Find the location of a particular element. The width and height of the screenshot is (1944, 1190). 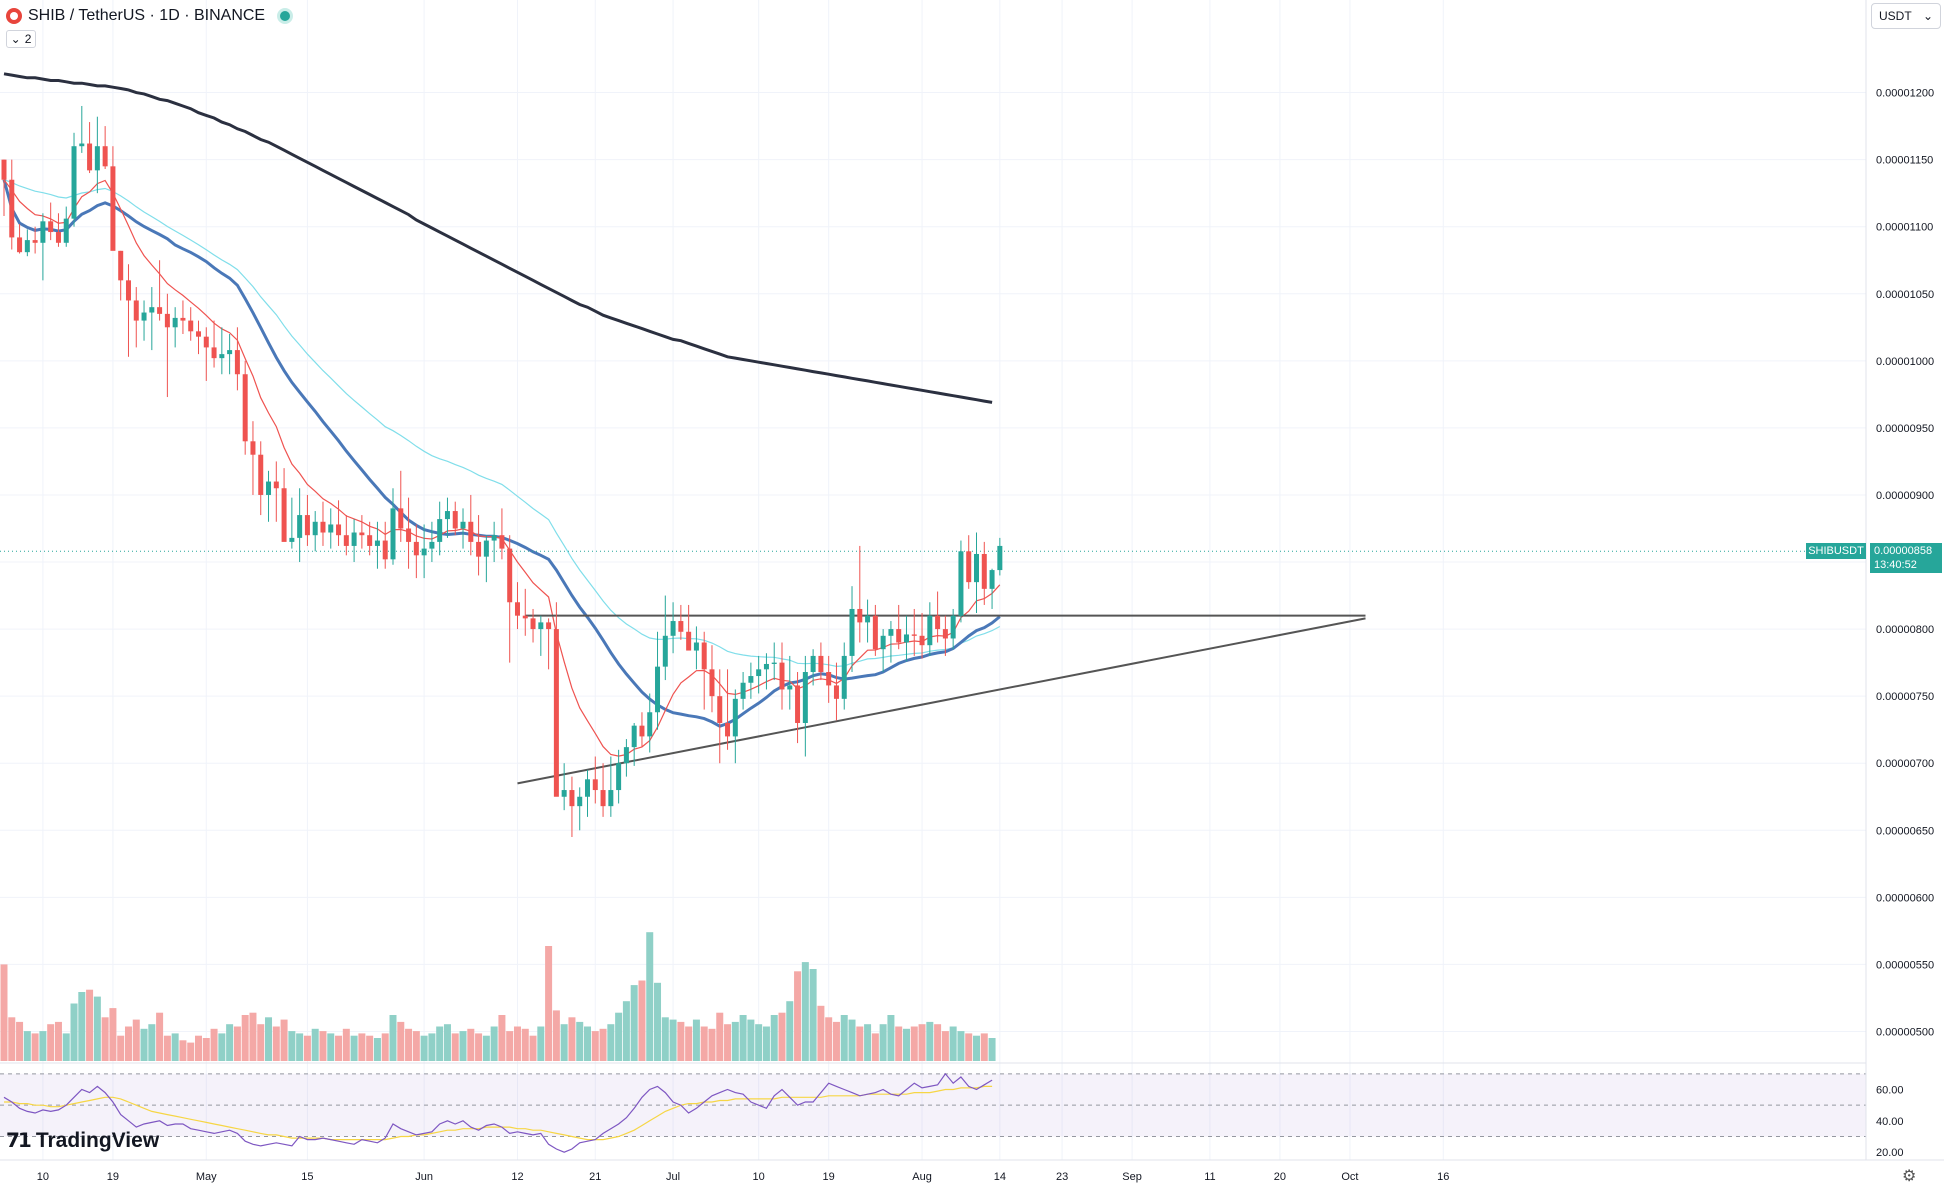

currency-select: USDT ⌄ is located at coordinates (1906, 16).